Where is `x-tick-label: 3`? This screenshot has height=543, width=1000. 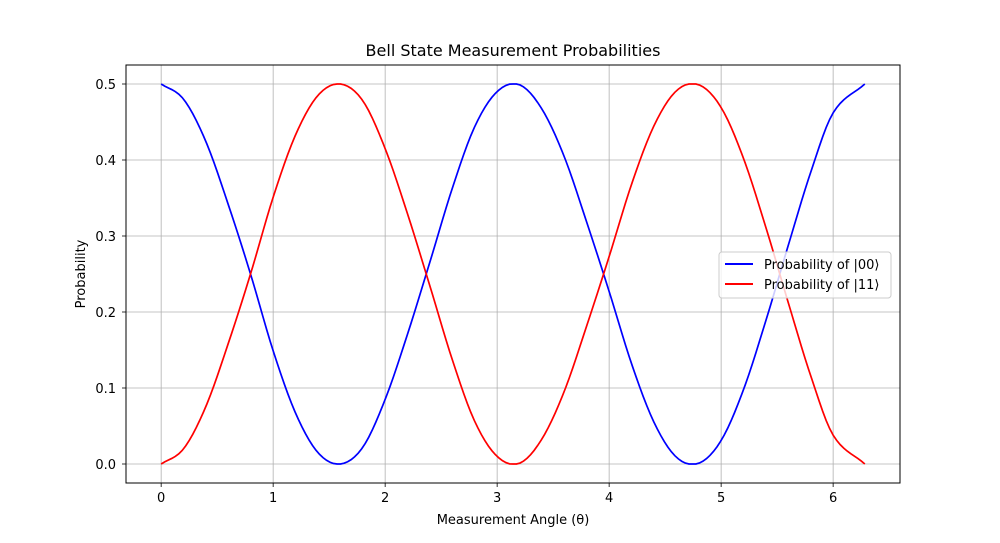 x-tick-label: 3 is located at coordinates (497, 498).